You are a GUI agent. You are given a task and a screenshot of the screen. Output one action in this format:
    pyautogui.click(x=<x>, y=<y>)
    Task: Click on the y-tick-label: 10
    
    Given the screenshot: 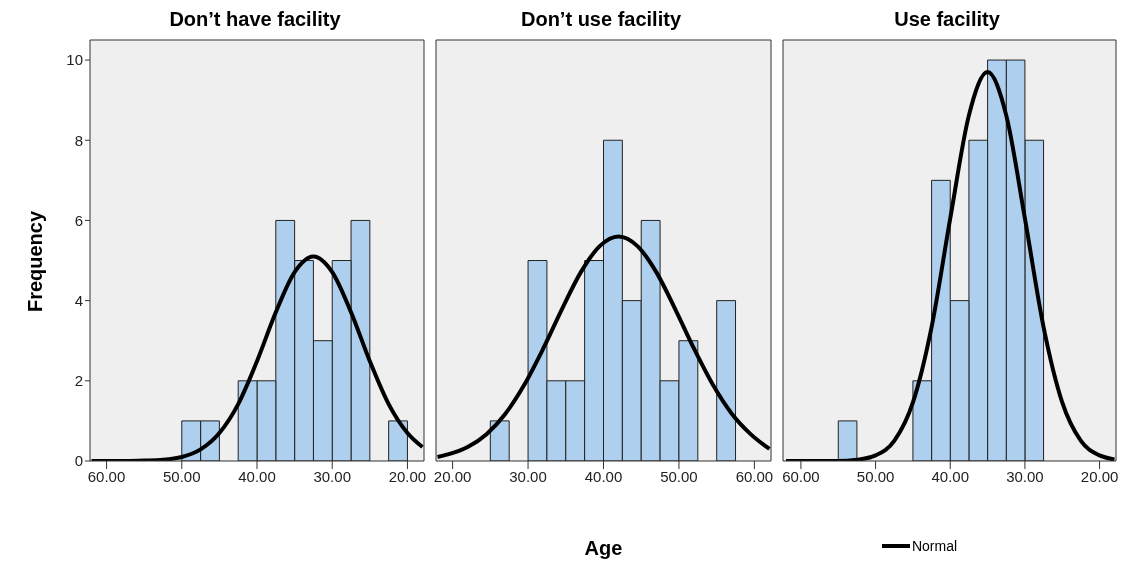 What is the action you would take?
    pyautogui.click(x=74, y=60)
    